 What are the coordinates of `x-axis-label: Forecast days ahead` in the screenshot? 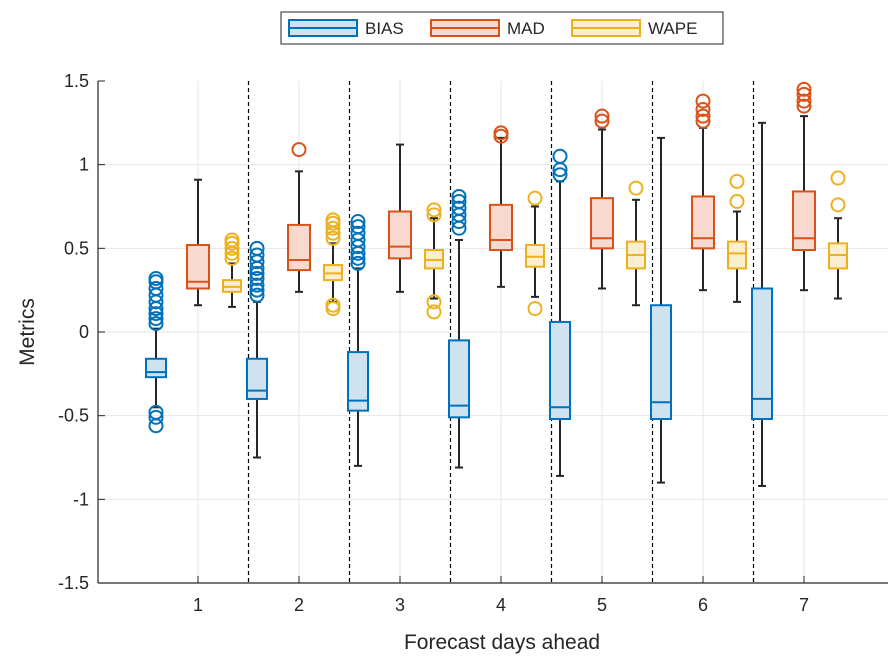 It's located at (502, 642).